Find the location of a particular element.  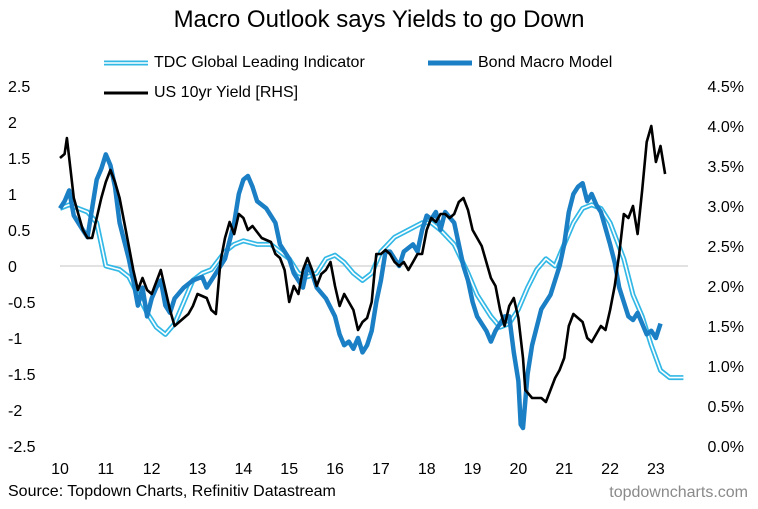

y-left-tick-label: -1 is located at coordinates (15, 339).